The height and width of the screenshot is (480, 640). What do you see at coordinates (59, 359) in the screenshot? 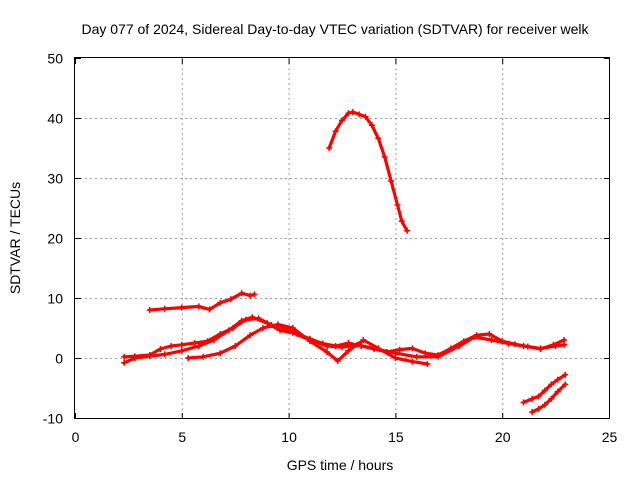
I see `y-tick-label: 0` at bounding box center [59, 359].